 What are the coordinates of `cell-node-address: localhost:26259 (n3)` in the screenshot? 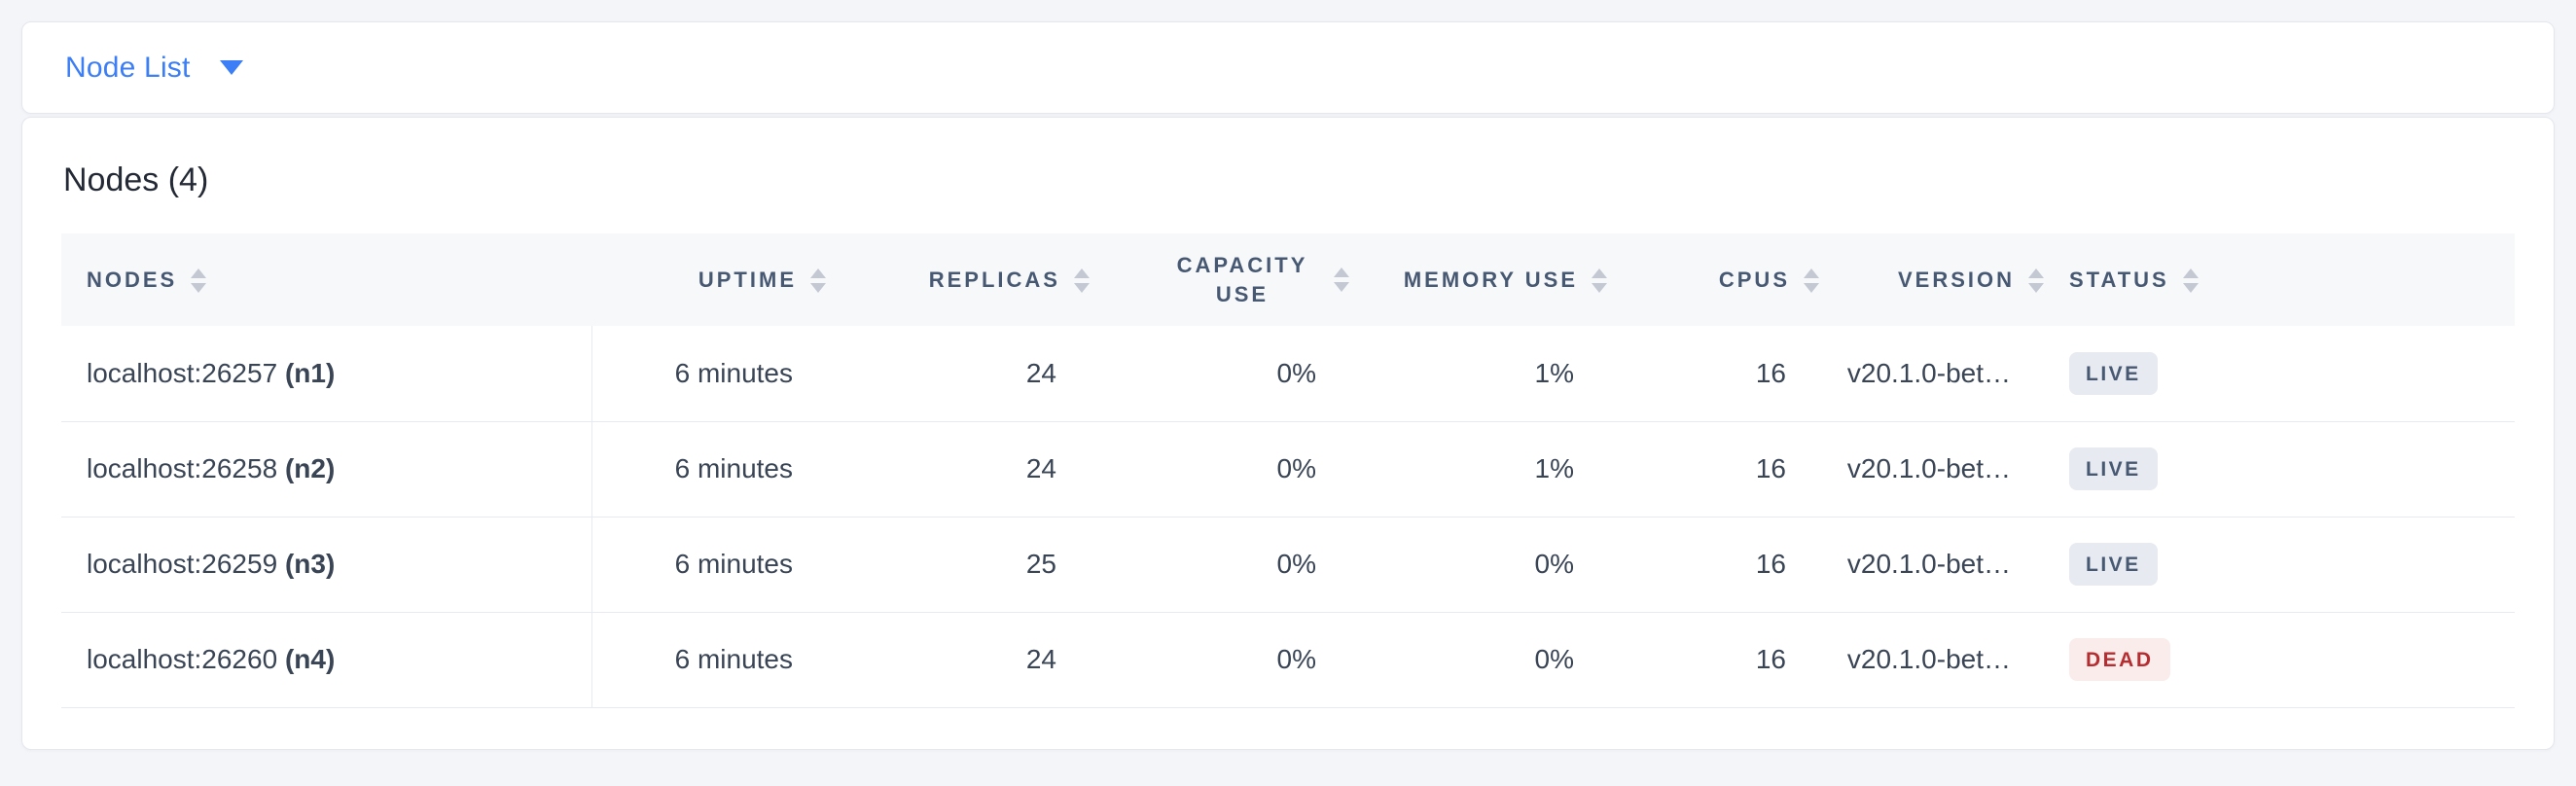 It's located at (326, 565).